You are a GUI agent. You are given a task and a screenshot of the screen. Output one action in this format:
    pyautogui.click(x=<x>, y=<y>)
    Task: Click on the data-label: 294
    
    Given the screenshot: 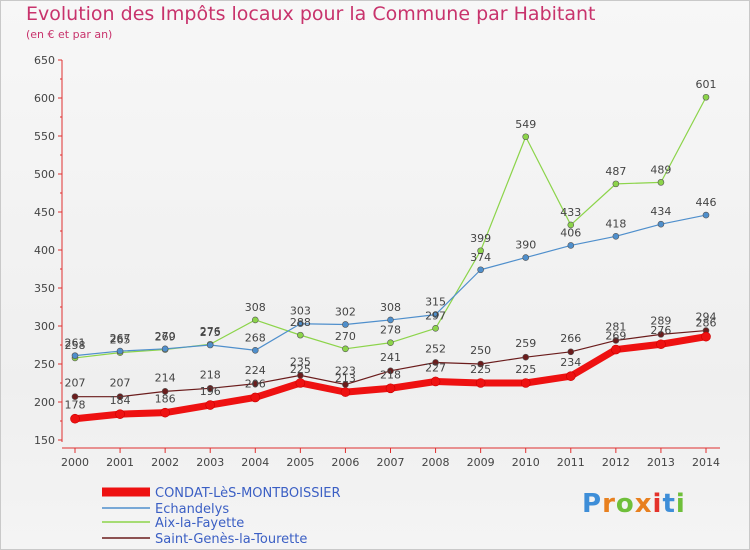 What is the action you would take?
    pyautogui.click(x=706, y=317)
    